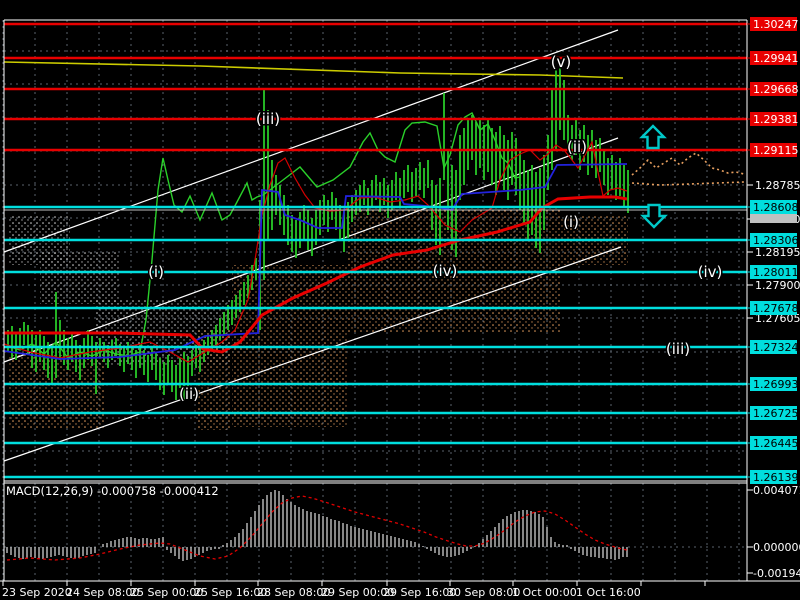  Describe the element at coordinates (654, 216) in the screenshot. I see `arrow-down-icon` at that location.